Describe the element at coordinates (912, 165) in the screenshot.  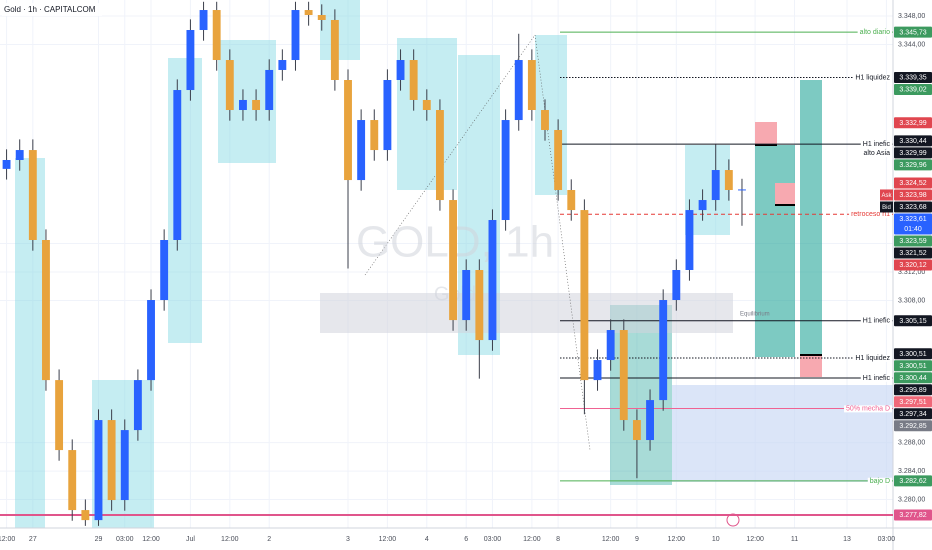
I see `price-tag-label: 3.329,96` at that location.